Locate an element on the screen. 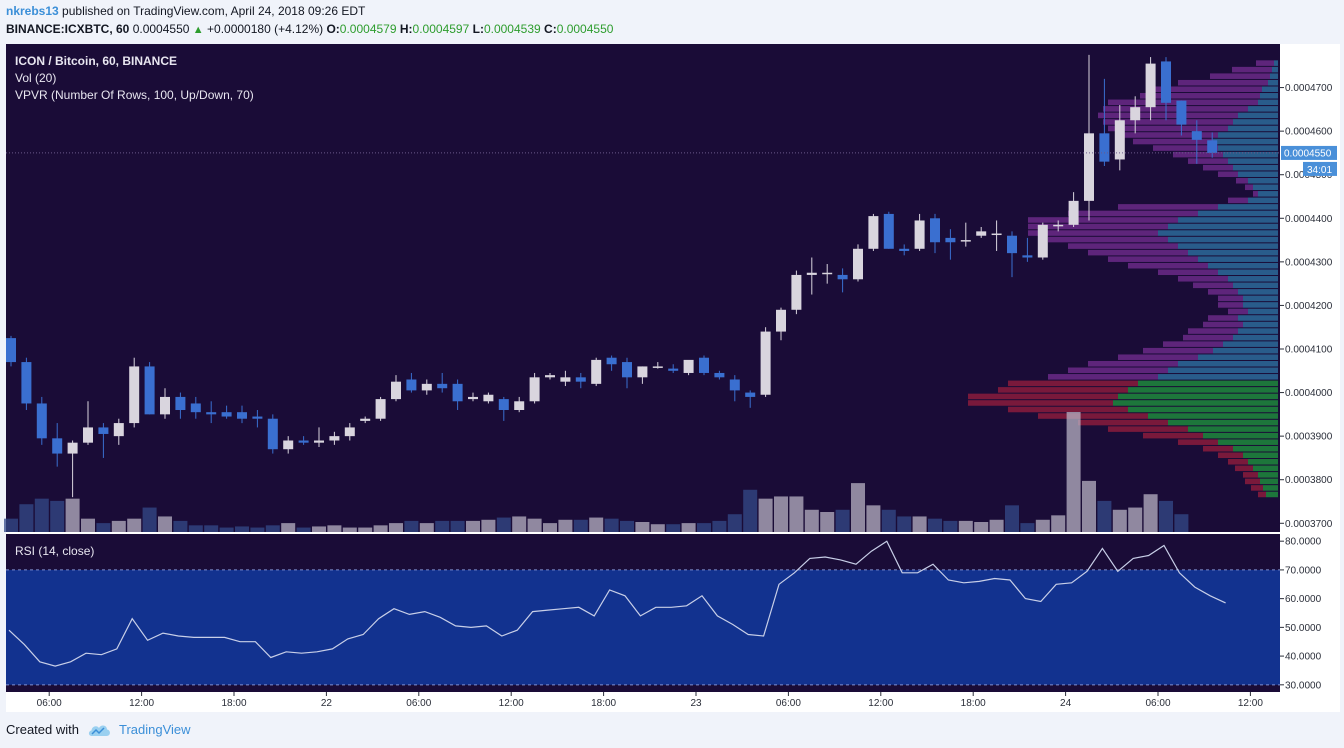  author-link: nkrebs13 is located at coordinates (32, 11).